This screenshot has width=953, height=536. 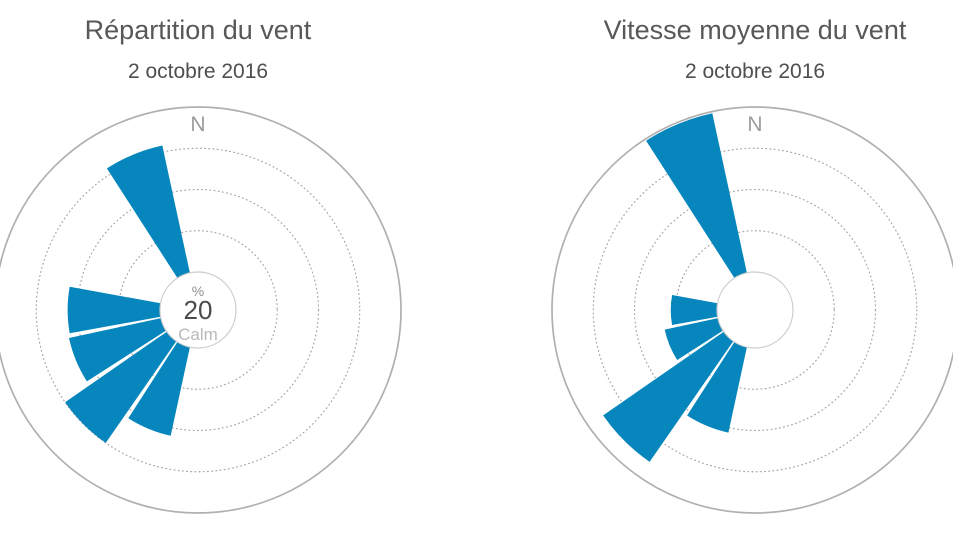 I want to click on center-value-label: 20, so click(x=198, y=310).